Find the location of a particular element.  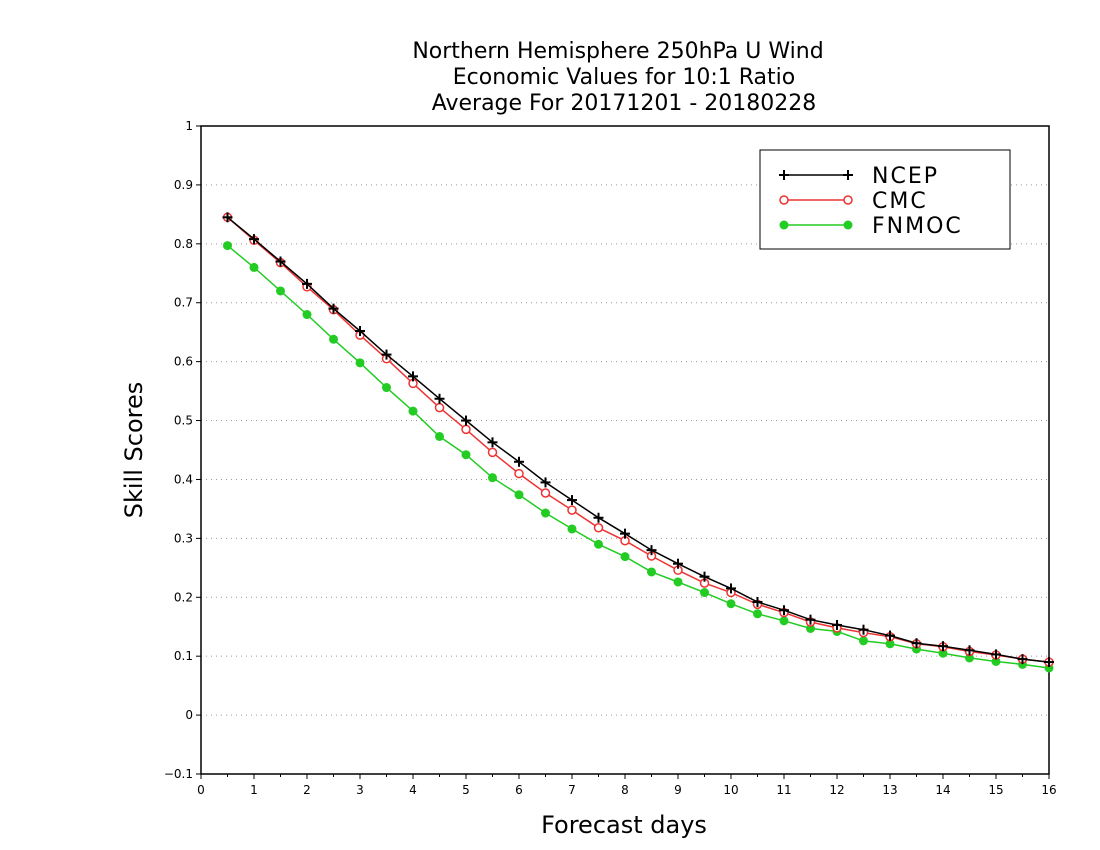

legend-label-cmc: CMC is located at coordinates (900, 201).